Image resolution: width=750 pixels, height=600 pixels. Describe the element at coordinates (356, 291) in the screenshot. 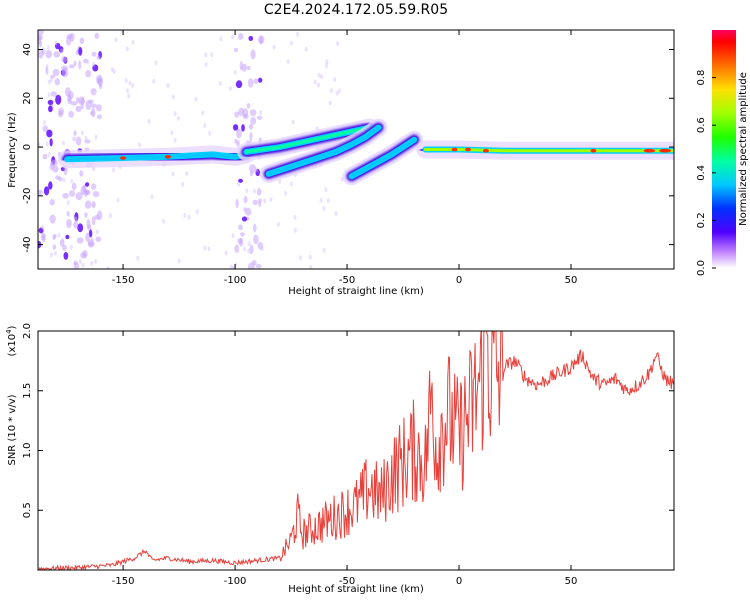

I see `heatmap-x-axis-label: Height of straight line (km)` at that location.